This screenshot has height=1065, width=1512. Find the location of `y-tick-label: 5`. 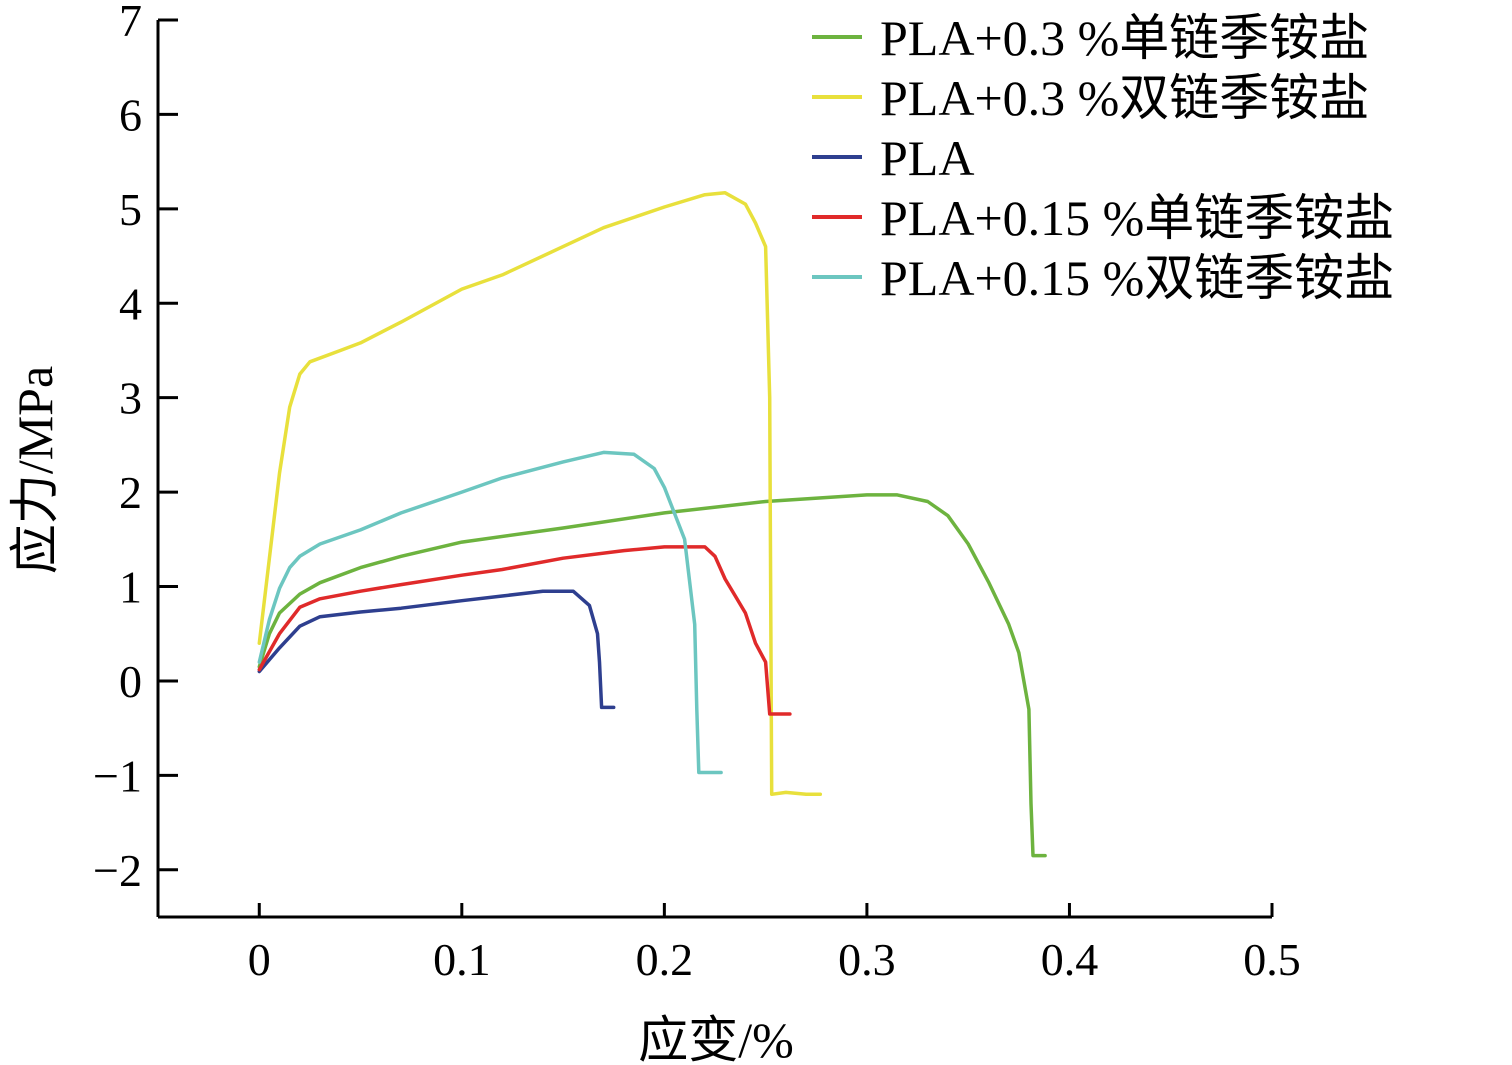

y-tick-label: 5 is located at coordinates (130, 209).